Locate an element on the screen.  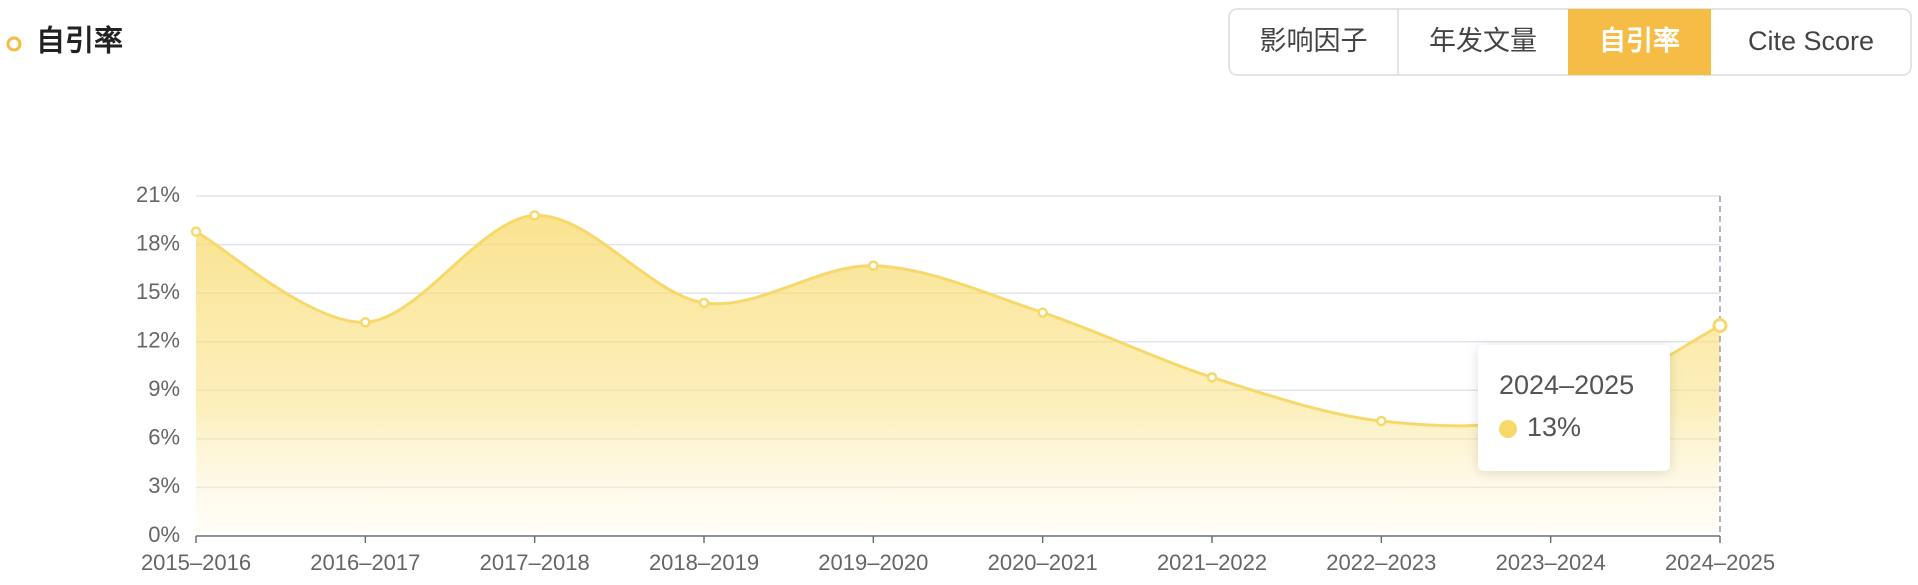
x-tick-label: 2024–2025 is located at coordinates (1720, 562).